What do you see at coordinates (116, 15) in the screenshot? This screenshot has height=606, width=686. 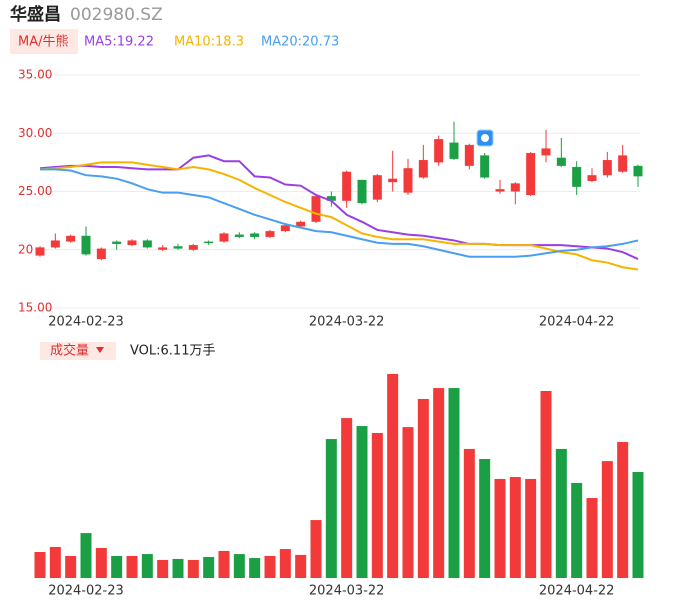 I see `stock-code: 002980.SZ` at bounding box center [116, 15].